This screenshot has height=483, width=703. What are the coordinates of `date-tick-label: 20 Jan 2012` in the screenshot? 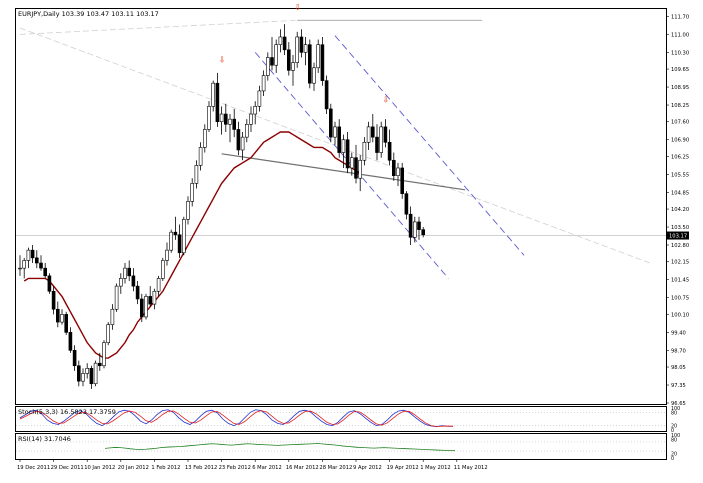 It's located at (133, 468).